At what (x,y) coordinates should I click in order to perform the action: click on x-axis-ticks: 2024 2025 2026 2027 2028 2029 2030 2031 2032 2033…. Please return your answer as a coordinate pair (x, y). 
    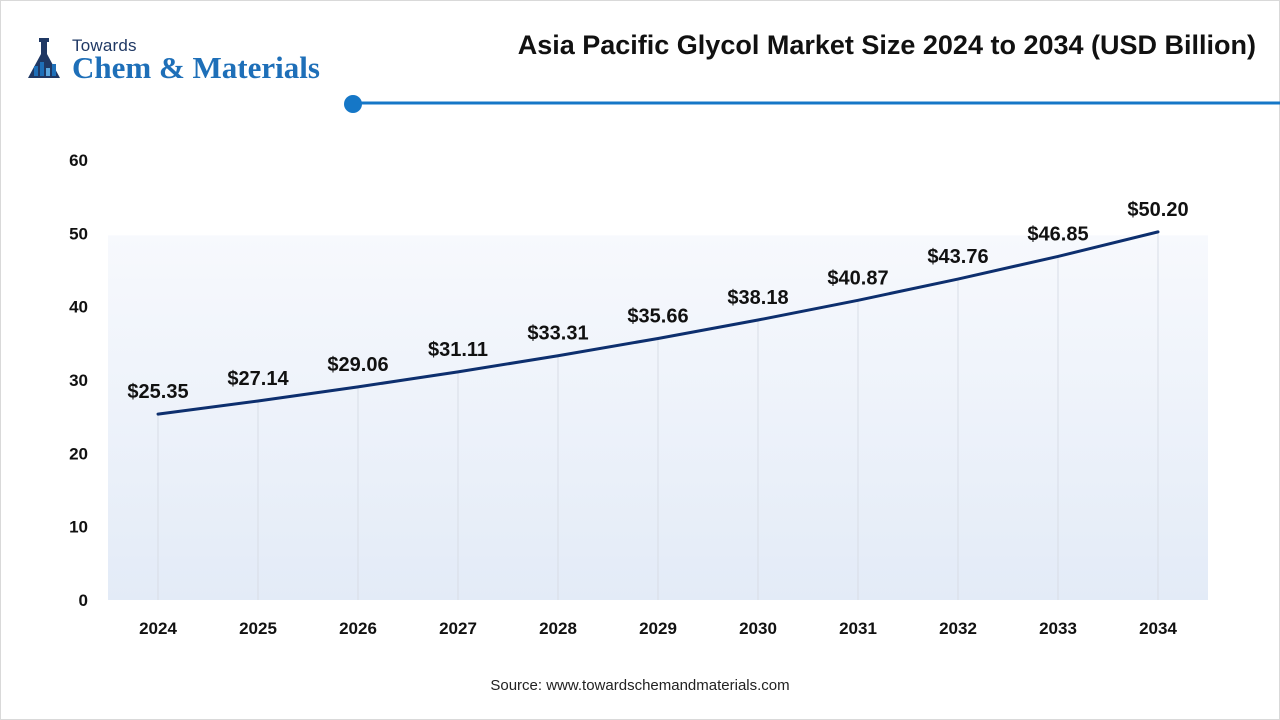
    Looking at the image, I should click on (658, 628).